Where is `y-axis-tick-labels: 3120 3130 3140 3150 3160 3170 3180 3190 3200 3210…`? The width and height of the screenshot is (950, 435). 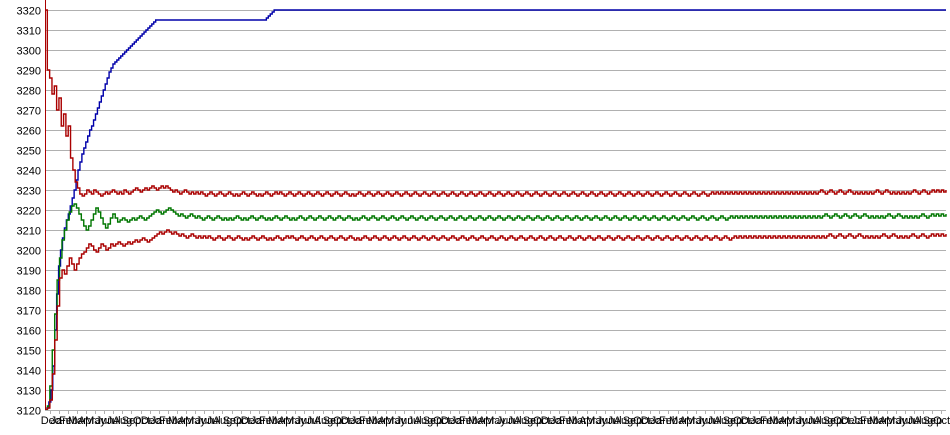 y-axis-tick-labels: 3120 3130 3140 3150 3160 3170 3180 3190 3200 3210… is located at coordinates (29, 212).